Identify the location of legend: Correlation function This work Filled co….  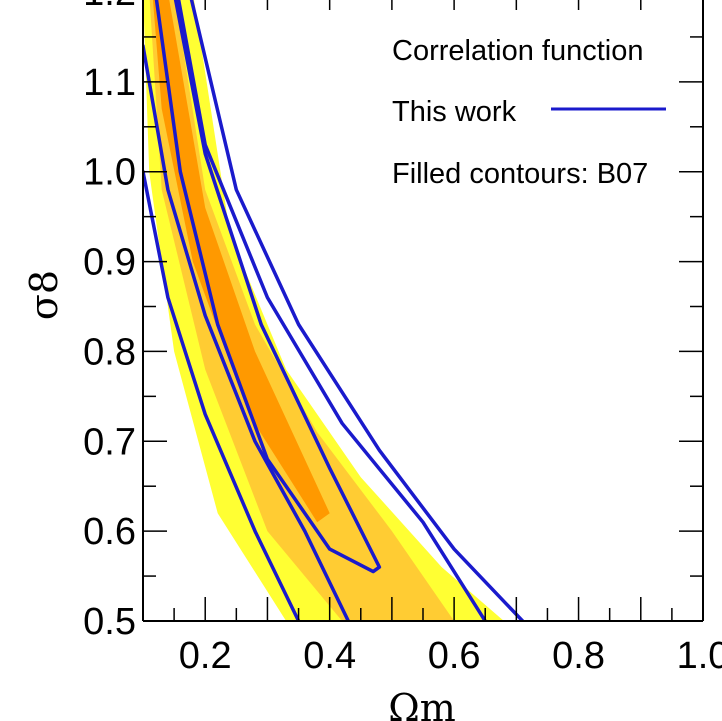
(529, 112).